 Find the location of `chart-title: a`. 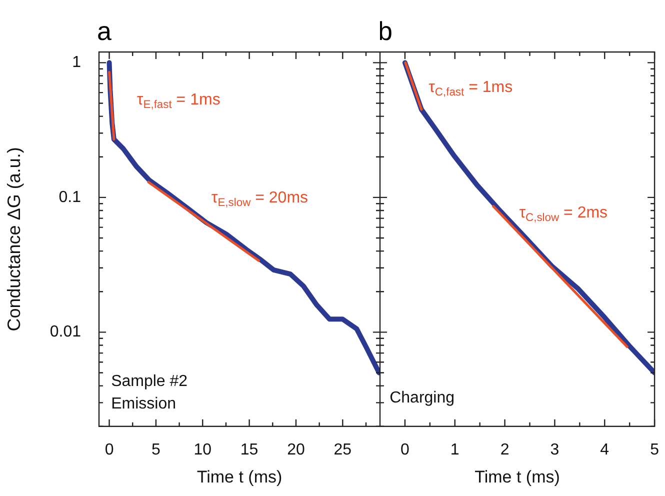

chart-title: a is located at coordinates (104, 31).